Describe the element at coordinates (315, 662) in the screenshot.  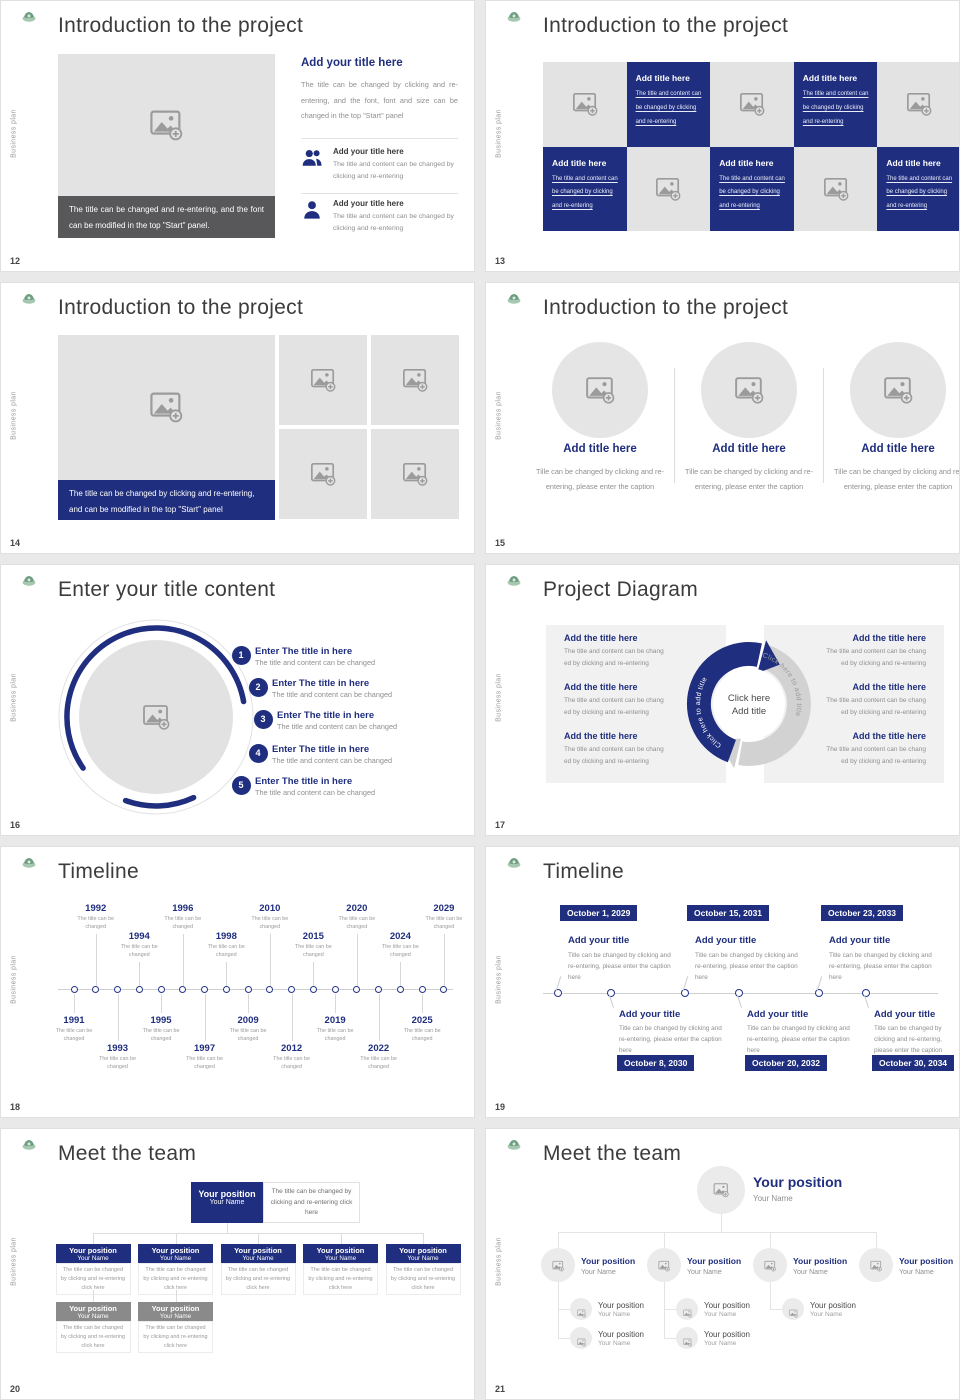
I see `item-text: The title and content can be changed` at that location.